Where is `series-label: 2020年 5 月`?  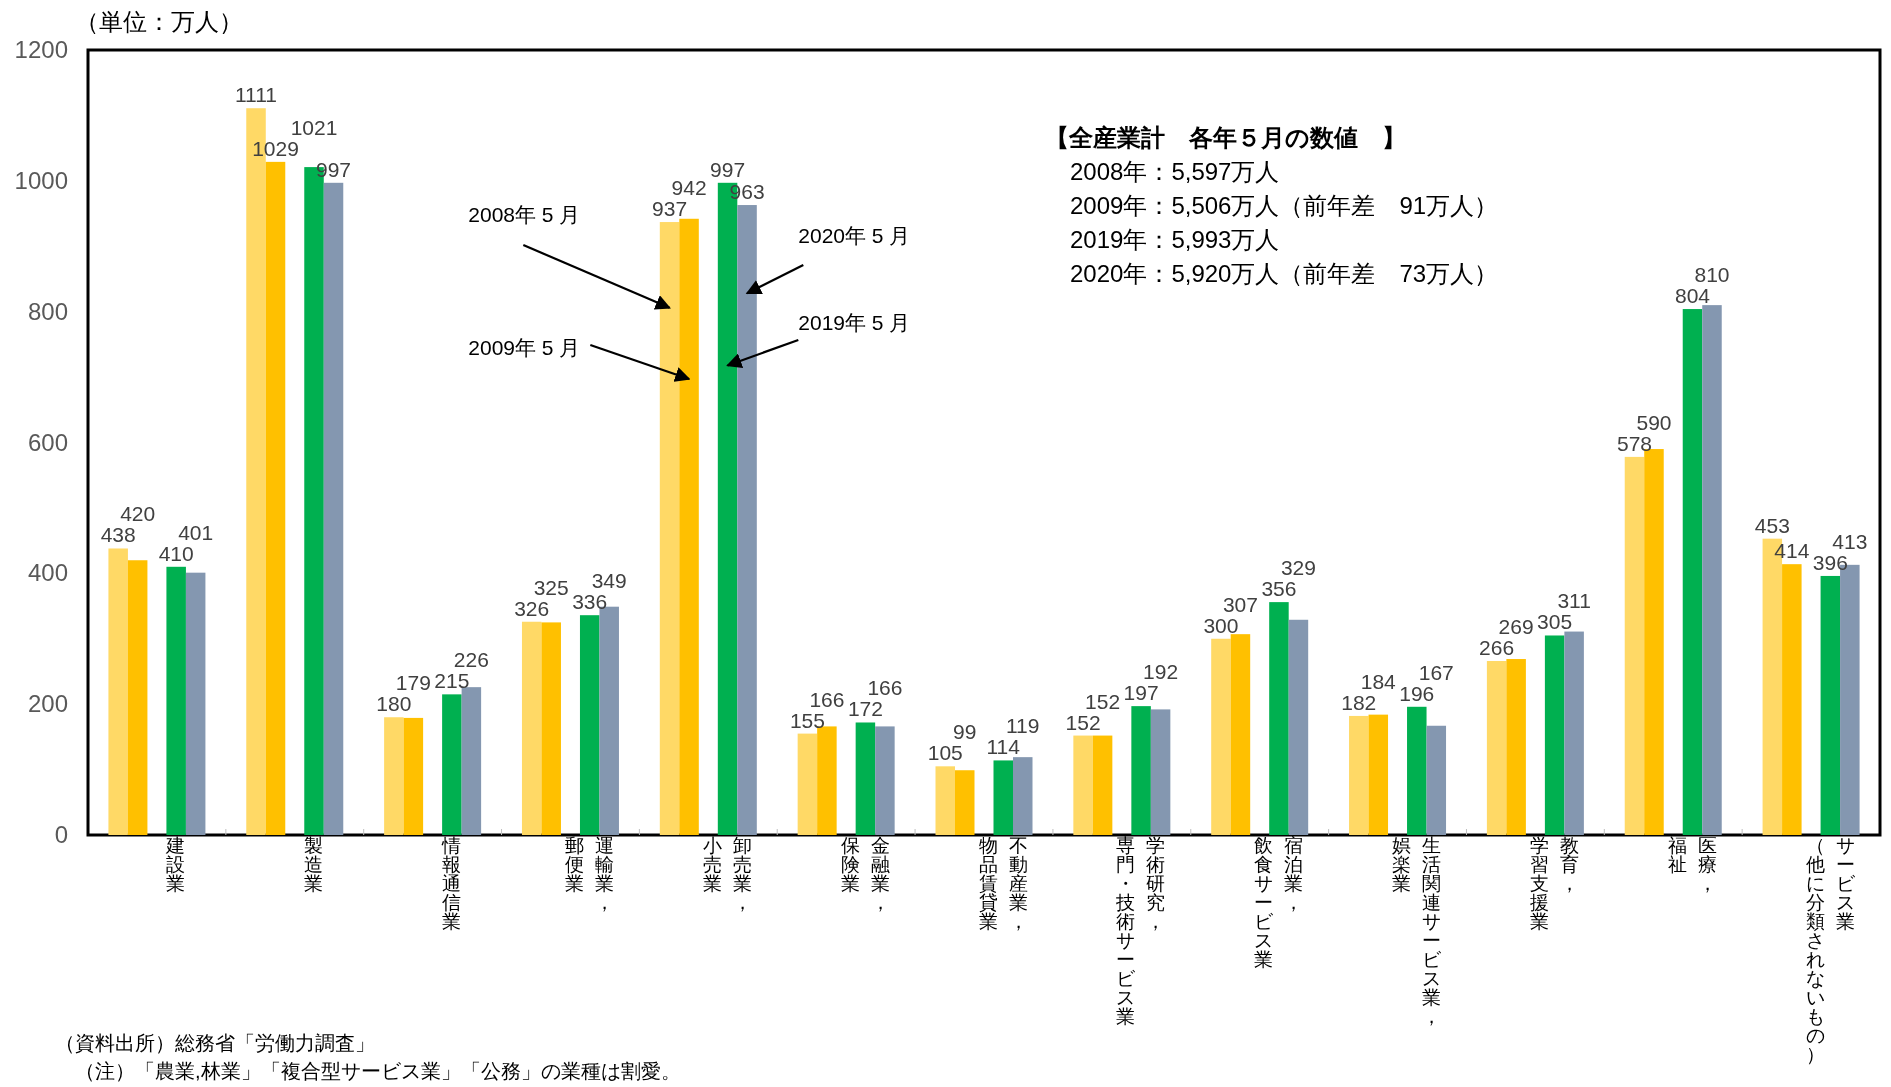
series-label: 2020年 5 月 is located at coordinates (854, 235).